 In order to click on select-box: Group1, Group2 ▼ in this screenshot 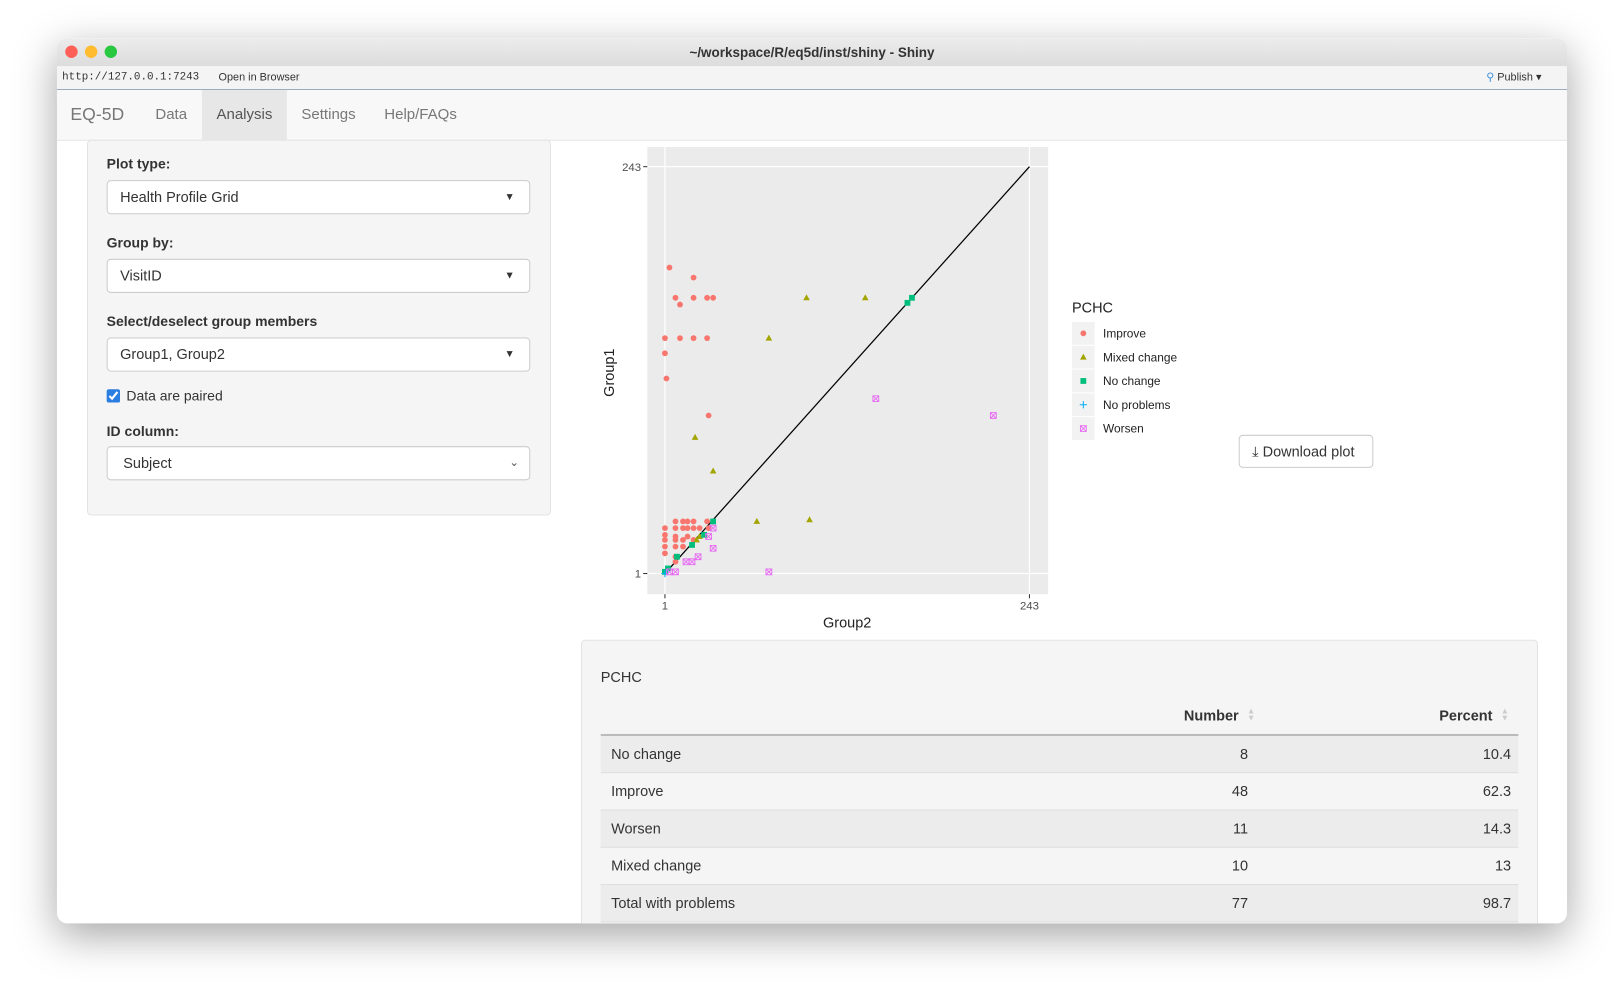, I will do `click(318, 354)`.